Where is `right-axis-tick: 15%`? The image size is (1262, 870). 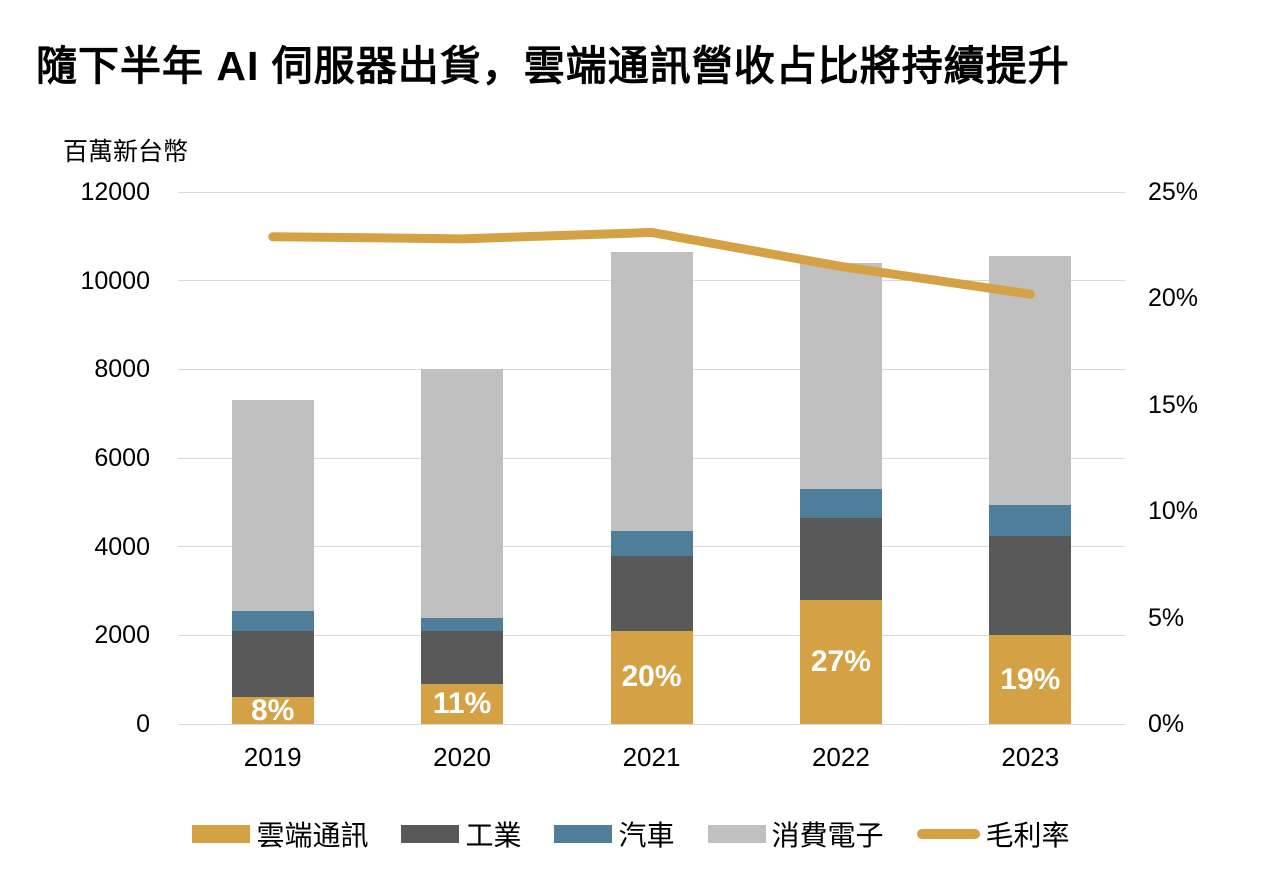
right-axis-tick: 15% is located at coordinates (1173, 404).